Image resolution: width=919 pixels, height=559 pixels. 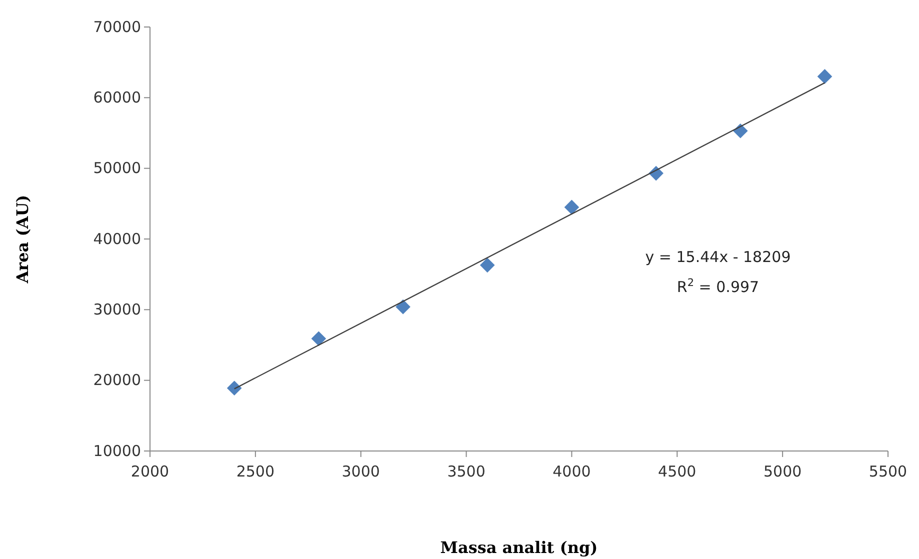 I want to click on x-tick-label: 5000, so click(x=782, y=471).